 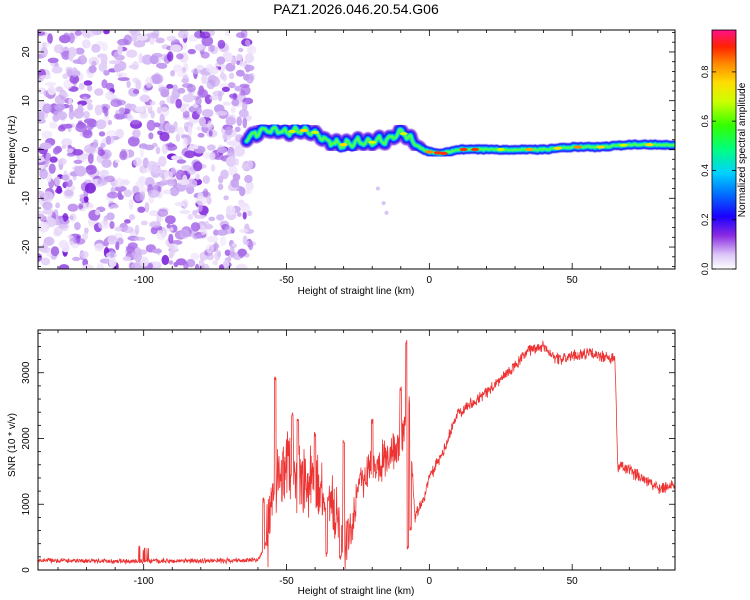 I want to click on snr-xtick-label: 50, so click(x=573, y=581).